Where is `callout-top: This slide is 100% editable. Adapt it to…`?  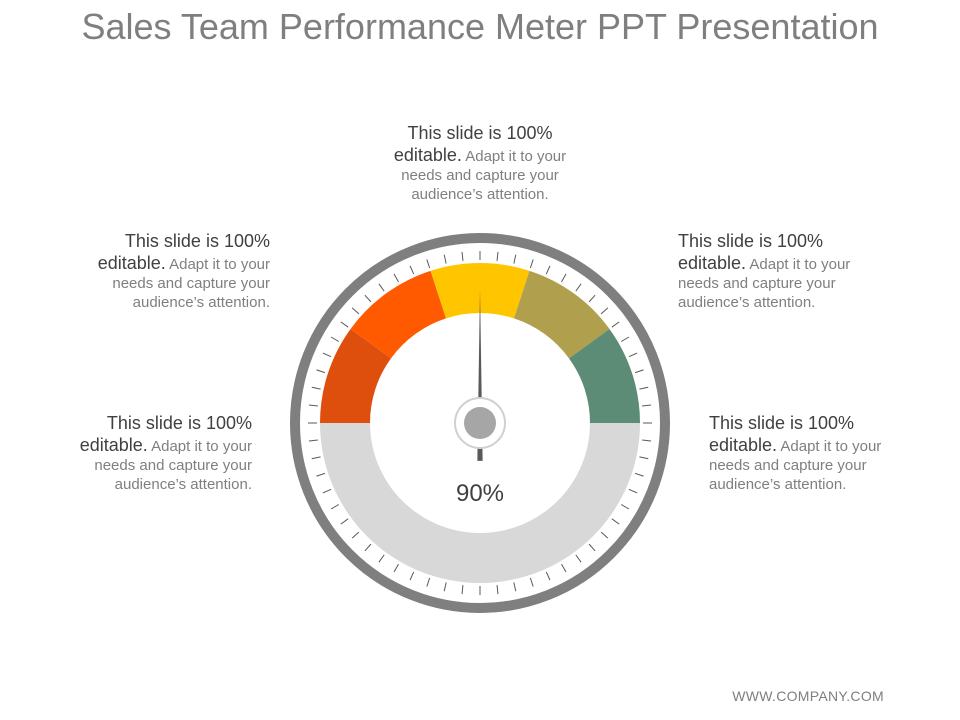
callout-top: This slide is 100% editable. Adapt it to… is located at coordinates (480, 164).